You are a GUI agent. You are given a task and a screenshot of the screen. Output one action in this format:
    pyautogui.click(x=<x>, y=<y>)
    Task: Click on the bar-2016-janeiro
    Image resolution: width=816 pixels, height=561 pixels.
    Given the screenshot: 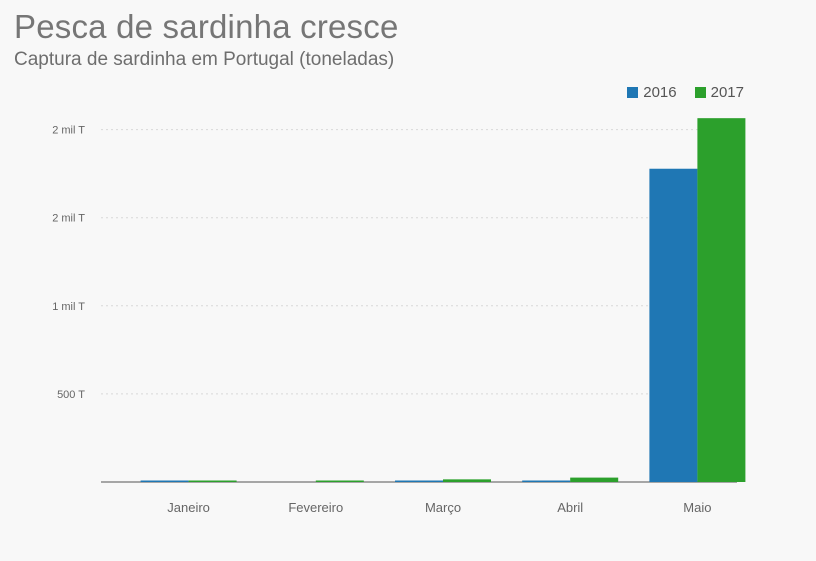 What is the action you would take?
    pyautogui.click(x=164, y=481)
    